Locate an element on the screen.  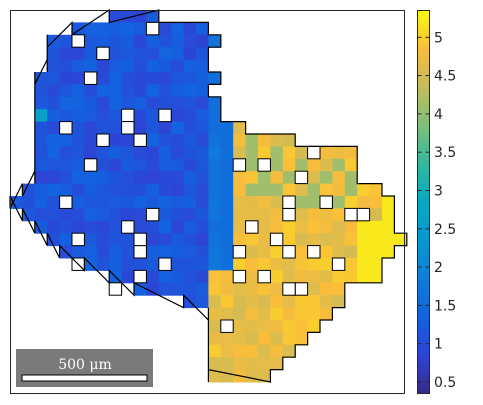
colorbar-gradient is located at coordinates (423, 202).